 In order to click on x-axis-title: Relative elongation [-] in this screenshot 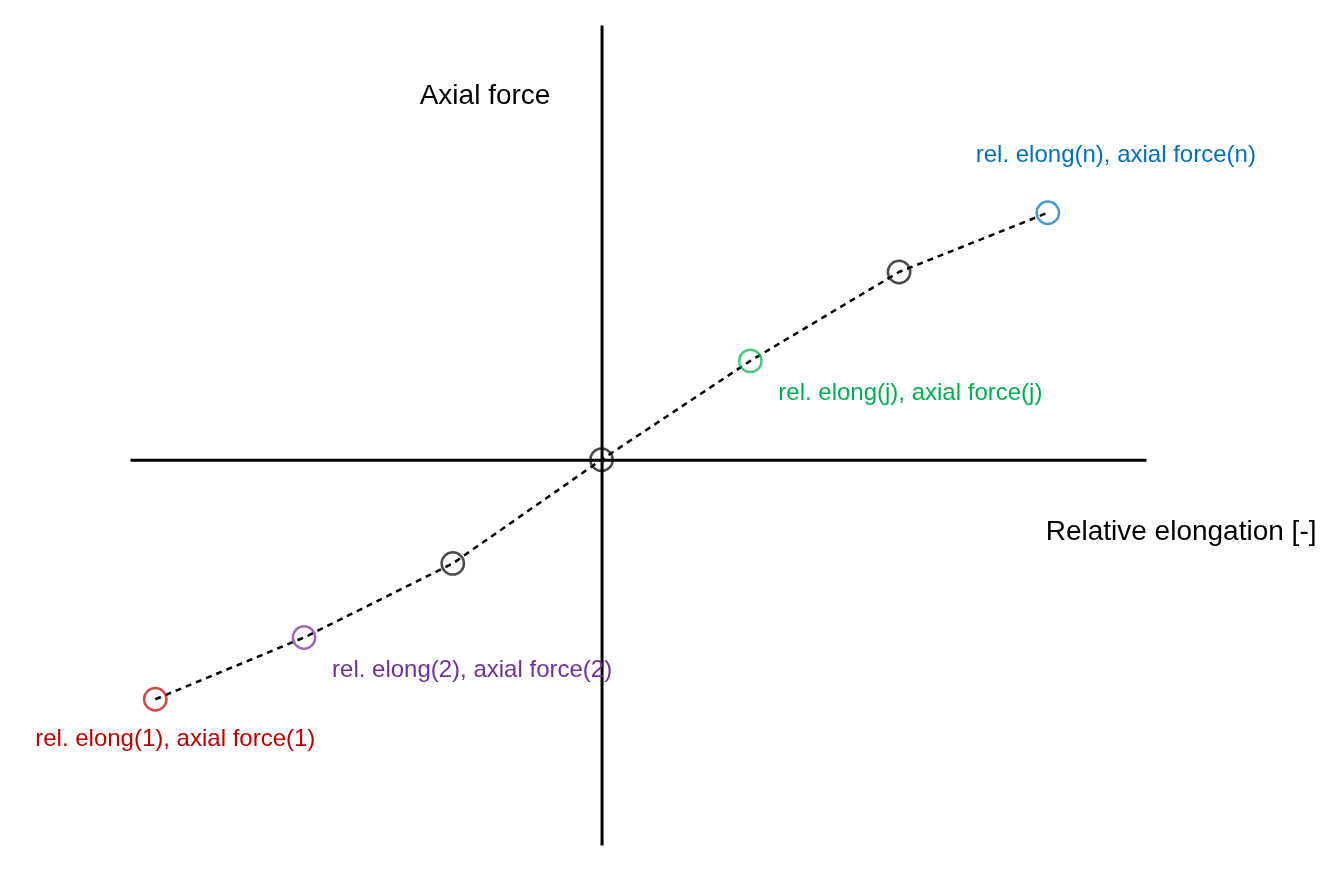, I will do `click(1181, 531)`.